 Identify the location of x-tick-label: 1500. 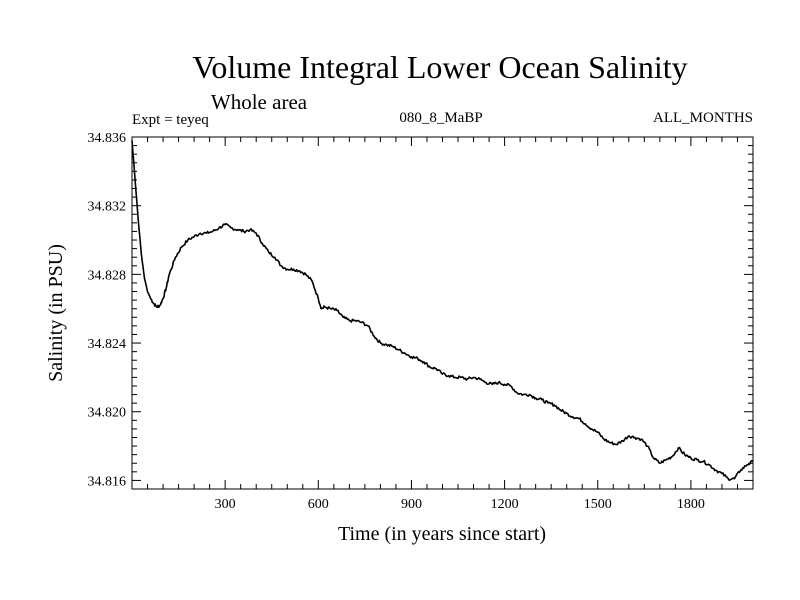
(598, 504).